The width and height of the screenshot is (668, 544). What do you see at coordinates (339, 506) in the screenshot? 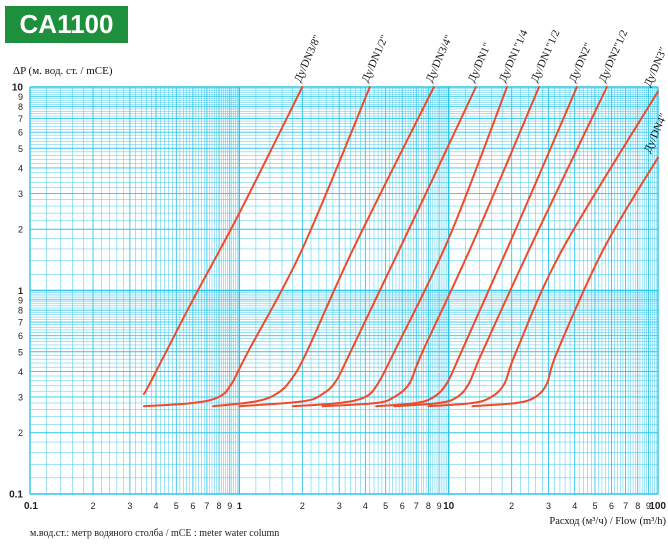
I see `x-tick-label-11: 3` at bounding box center [339, 506].